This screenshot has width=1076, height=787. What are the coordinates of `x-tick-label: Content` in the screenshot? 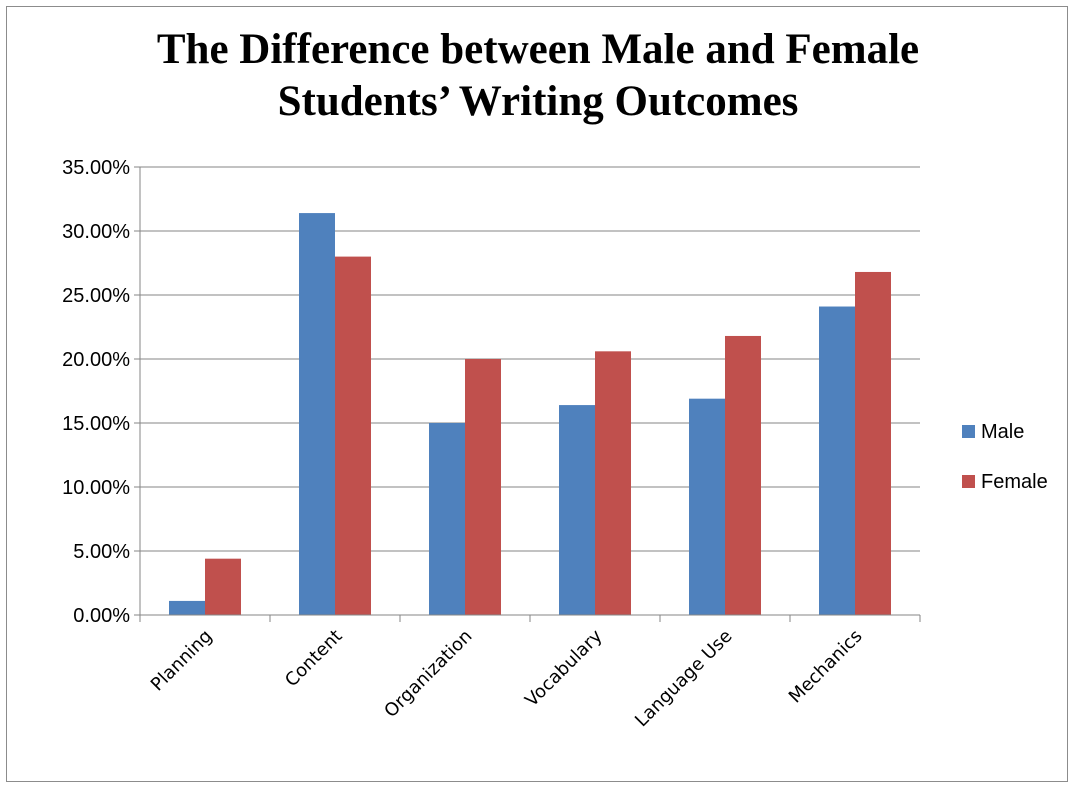 It's located at (313, 658).